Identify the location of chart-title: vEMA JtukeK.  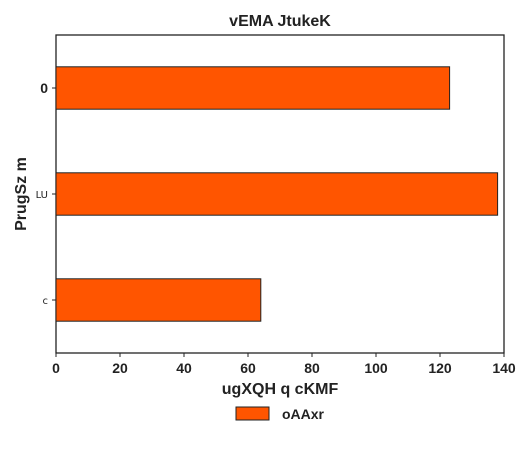
(280, 21).